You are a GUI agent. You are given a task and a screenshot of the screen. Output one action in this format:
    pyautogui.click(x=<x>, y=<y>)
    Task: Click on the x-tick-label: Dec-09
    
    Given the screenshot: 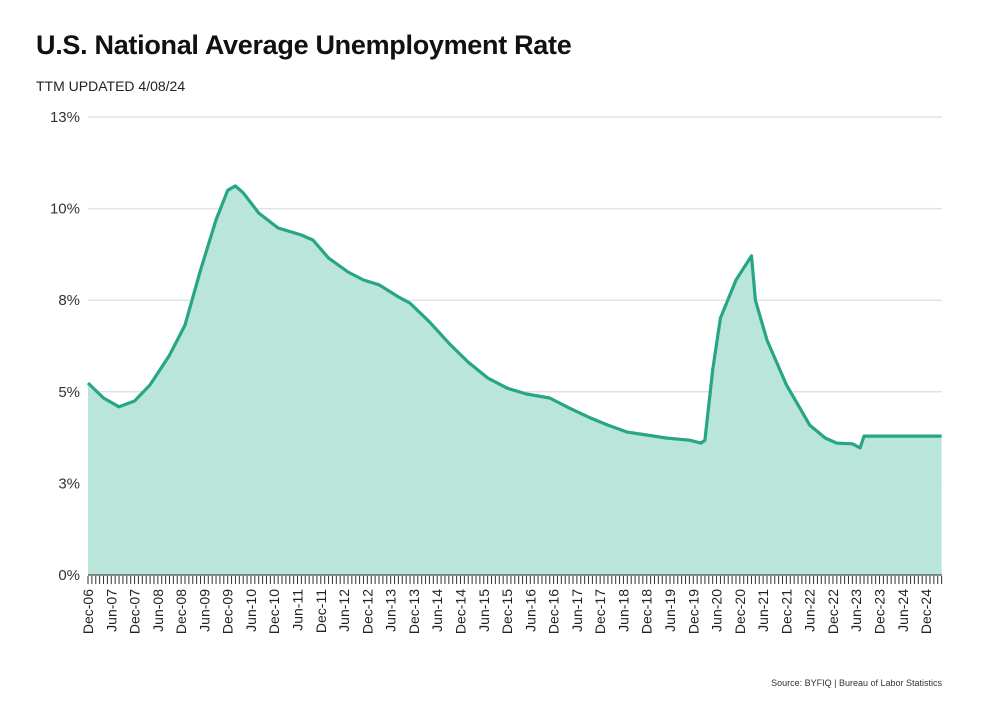 What is the action you would take?
    pyautogui.click(x=228, y=611)
    